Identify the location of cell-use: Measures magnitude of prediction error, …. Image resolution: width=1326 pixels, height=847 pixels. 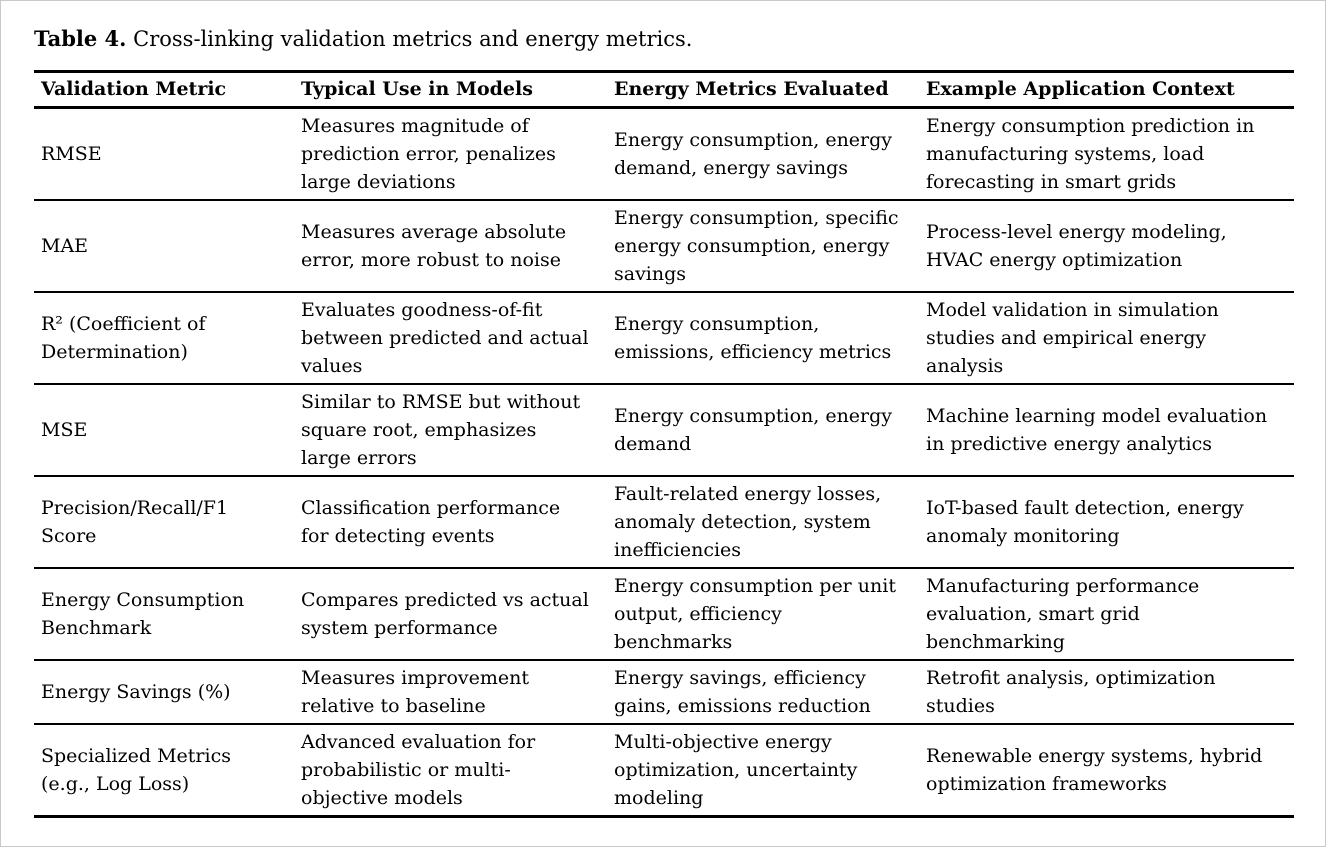
(428, 154).